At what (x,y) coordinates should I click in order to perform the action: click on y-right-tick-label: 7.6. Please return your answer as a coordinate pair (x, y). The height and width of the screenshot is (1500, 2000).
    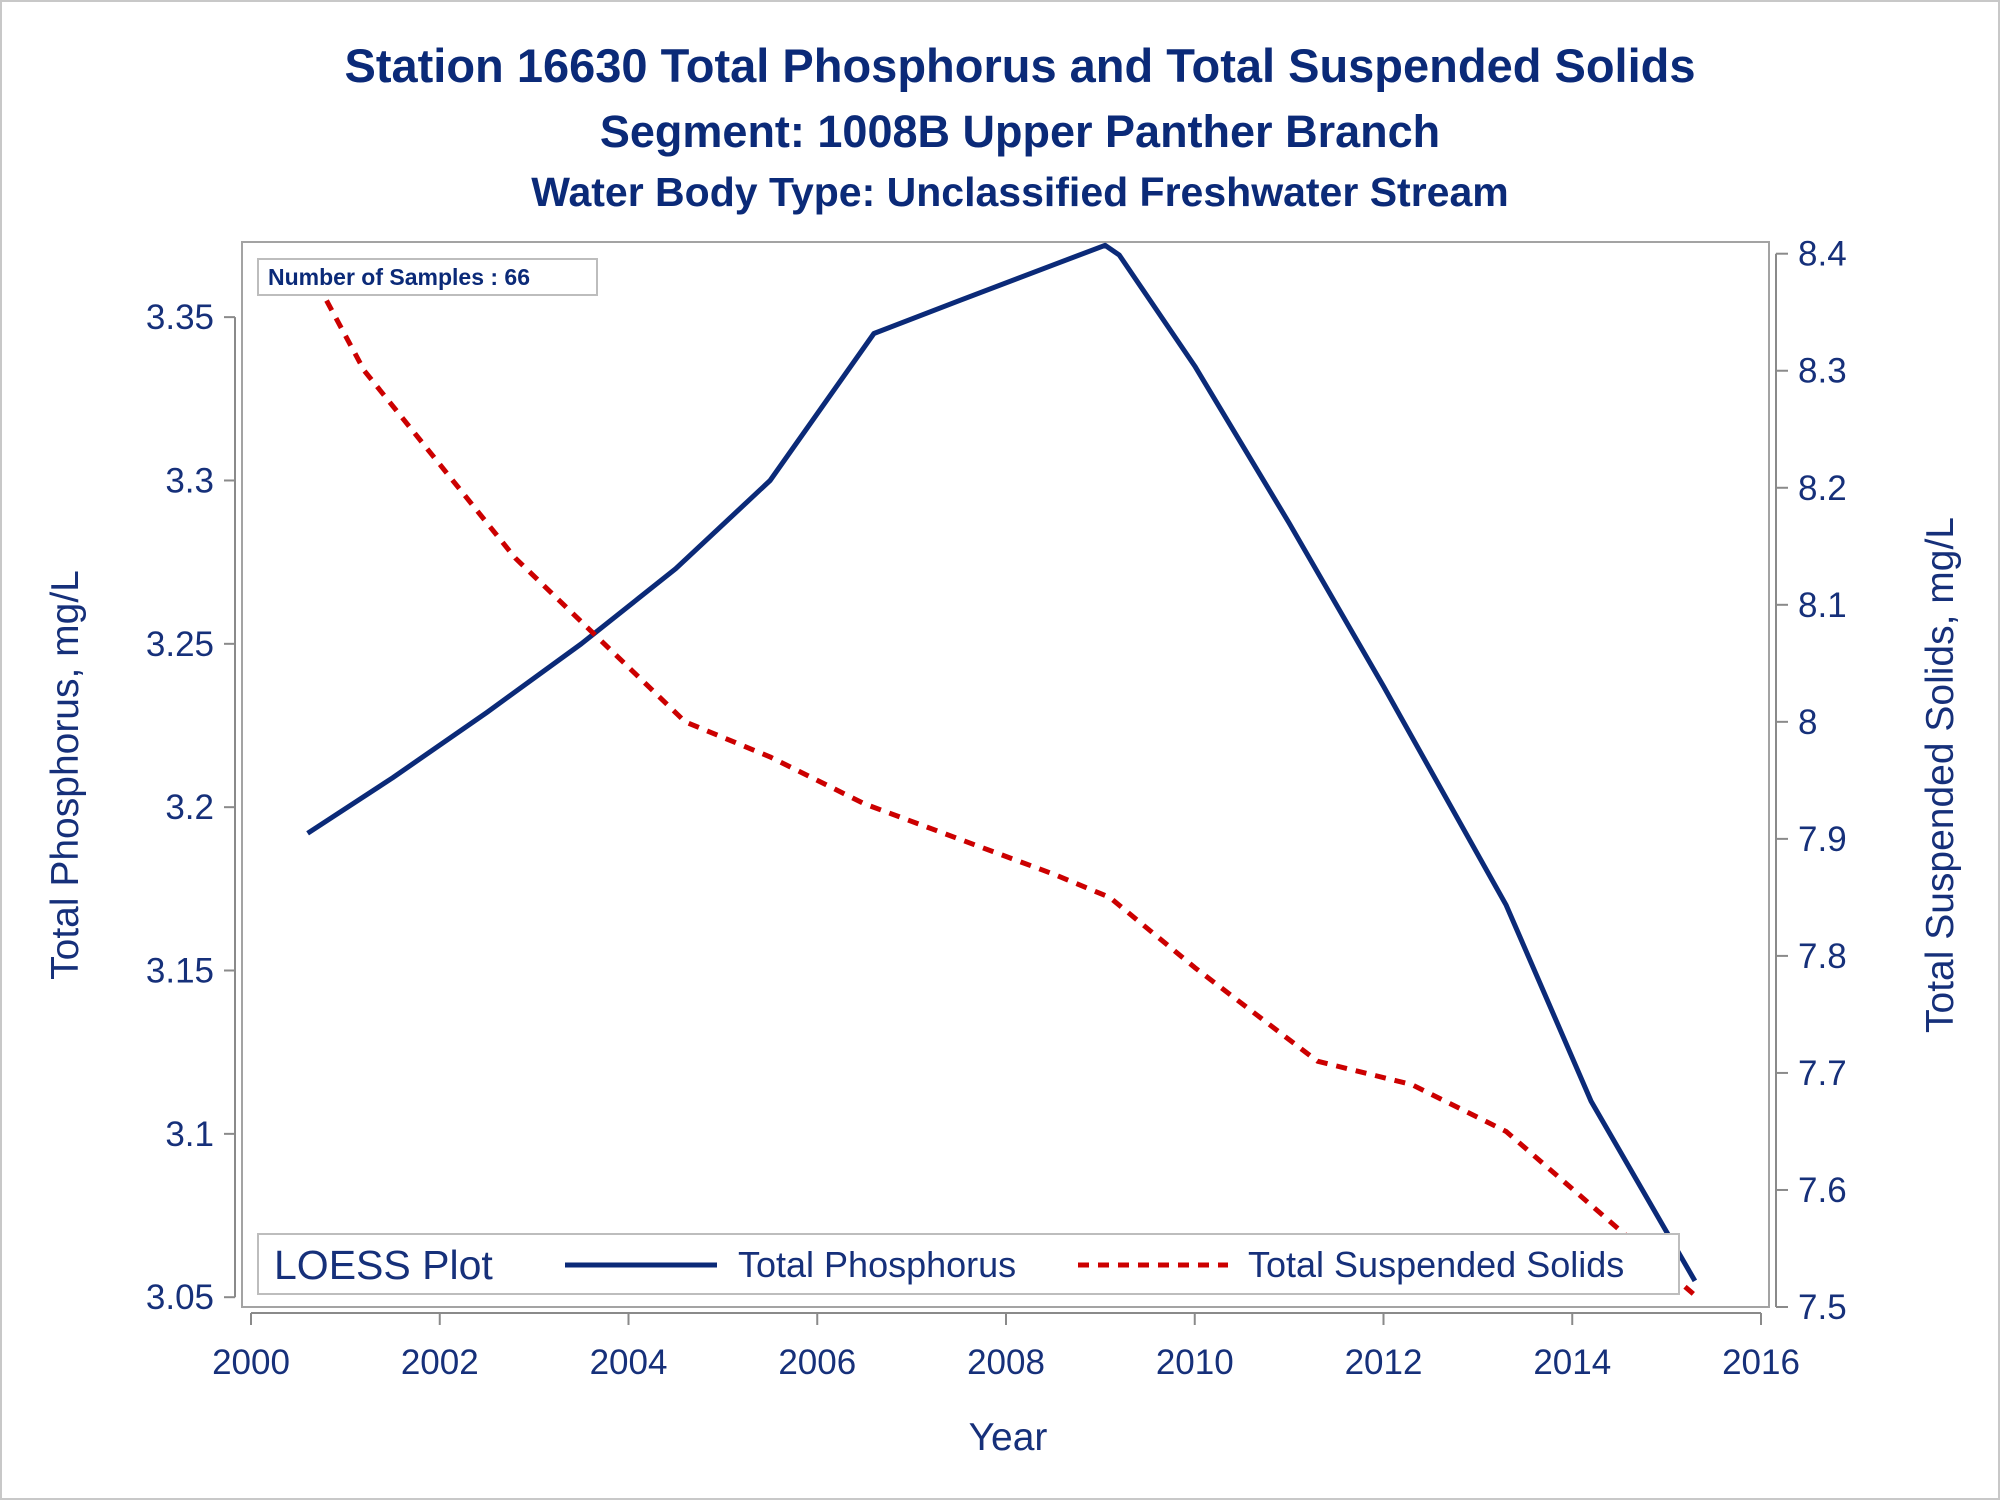
    Looking at the image, I should click on (1822, 1190).